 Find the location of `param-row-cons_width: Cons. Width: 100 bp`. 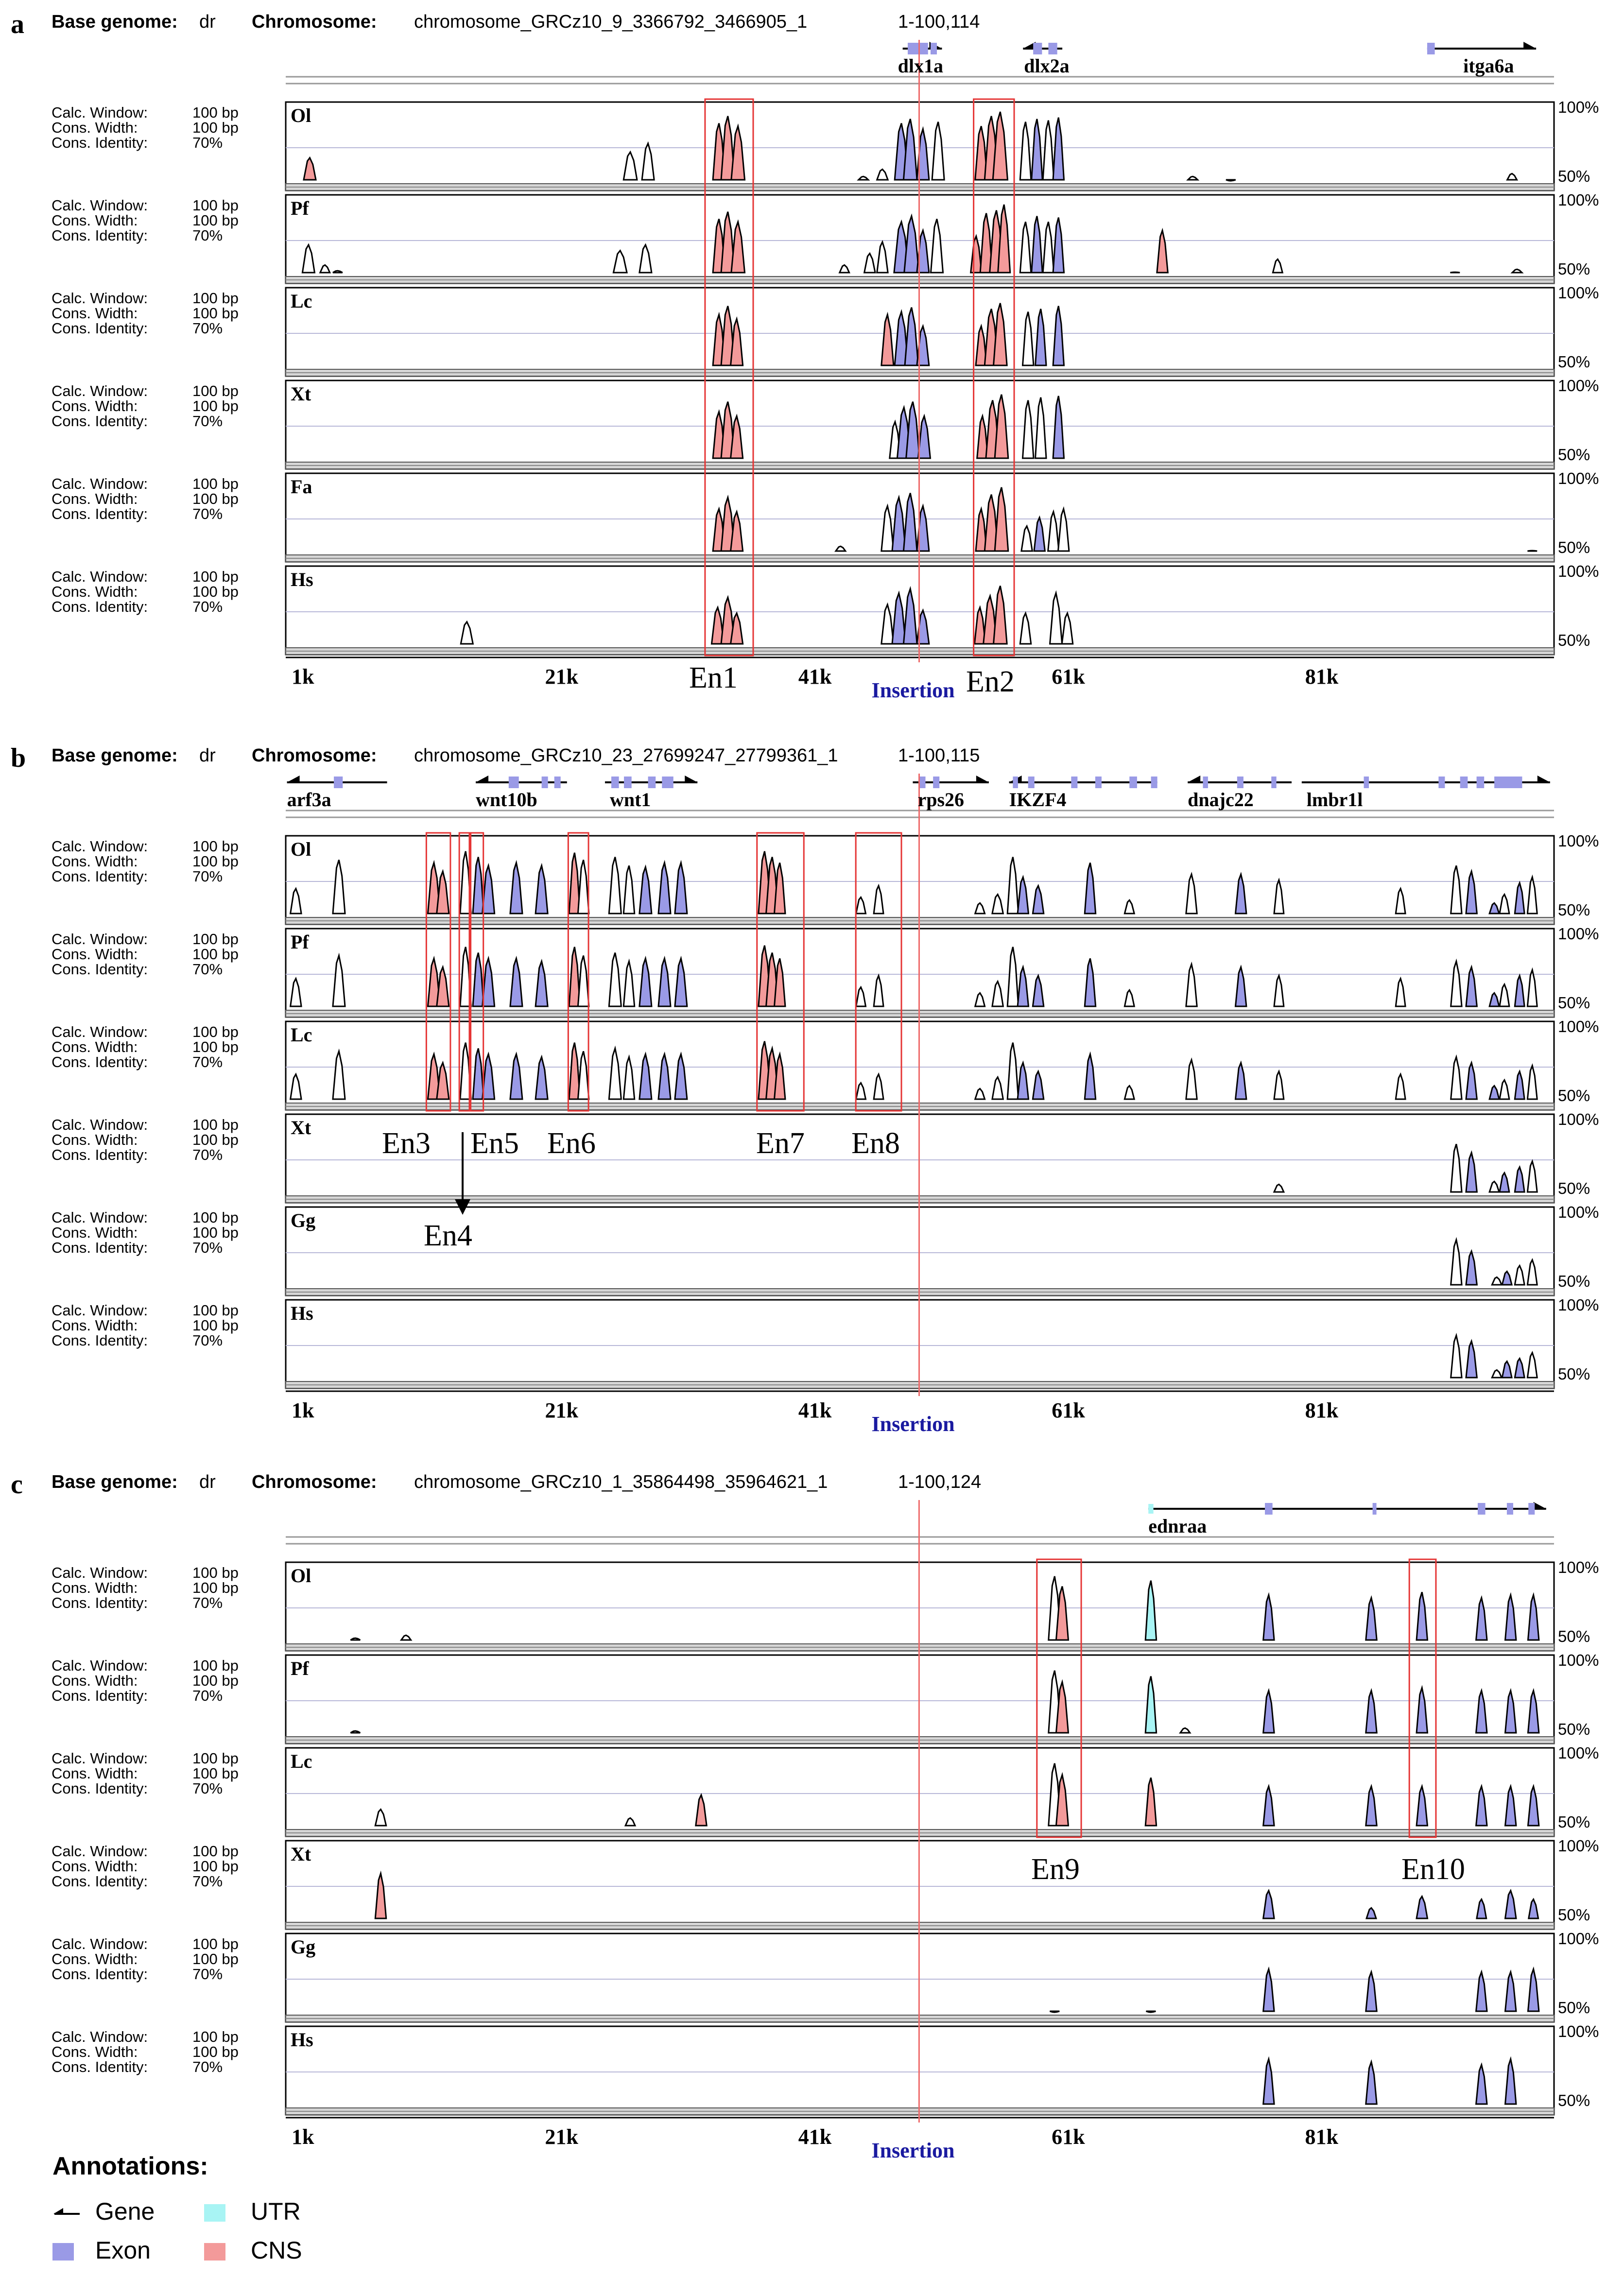

param-row-cons_width: Cons. Width: 100 bp is located at coordinates (145, 1232).